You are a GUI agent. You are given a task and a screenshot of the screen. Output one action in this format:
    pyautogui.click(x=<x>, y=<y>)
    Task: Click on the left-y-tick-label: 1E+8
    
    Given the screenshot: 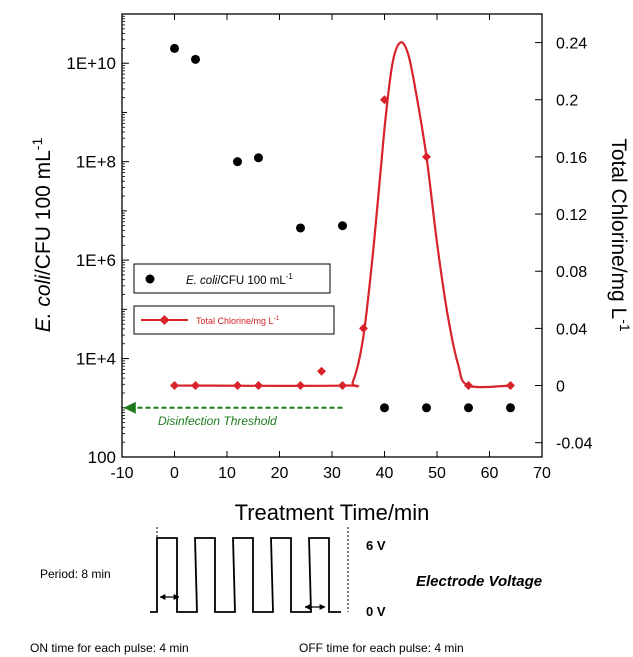 What is the action you would take?
    pyautogui.click(x=96, y=162)
    